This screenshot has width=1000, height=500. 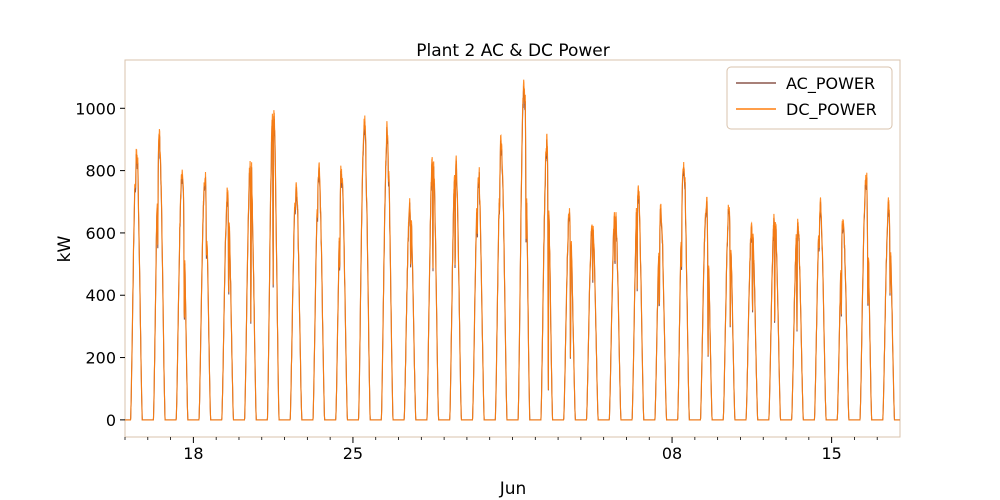 I want to click on y-tick-label-800: 800, so click(x=100, y=171).